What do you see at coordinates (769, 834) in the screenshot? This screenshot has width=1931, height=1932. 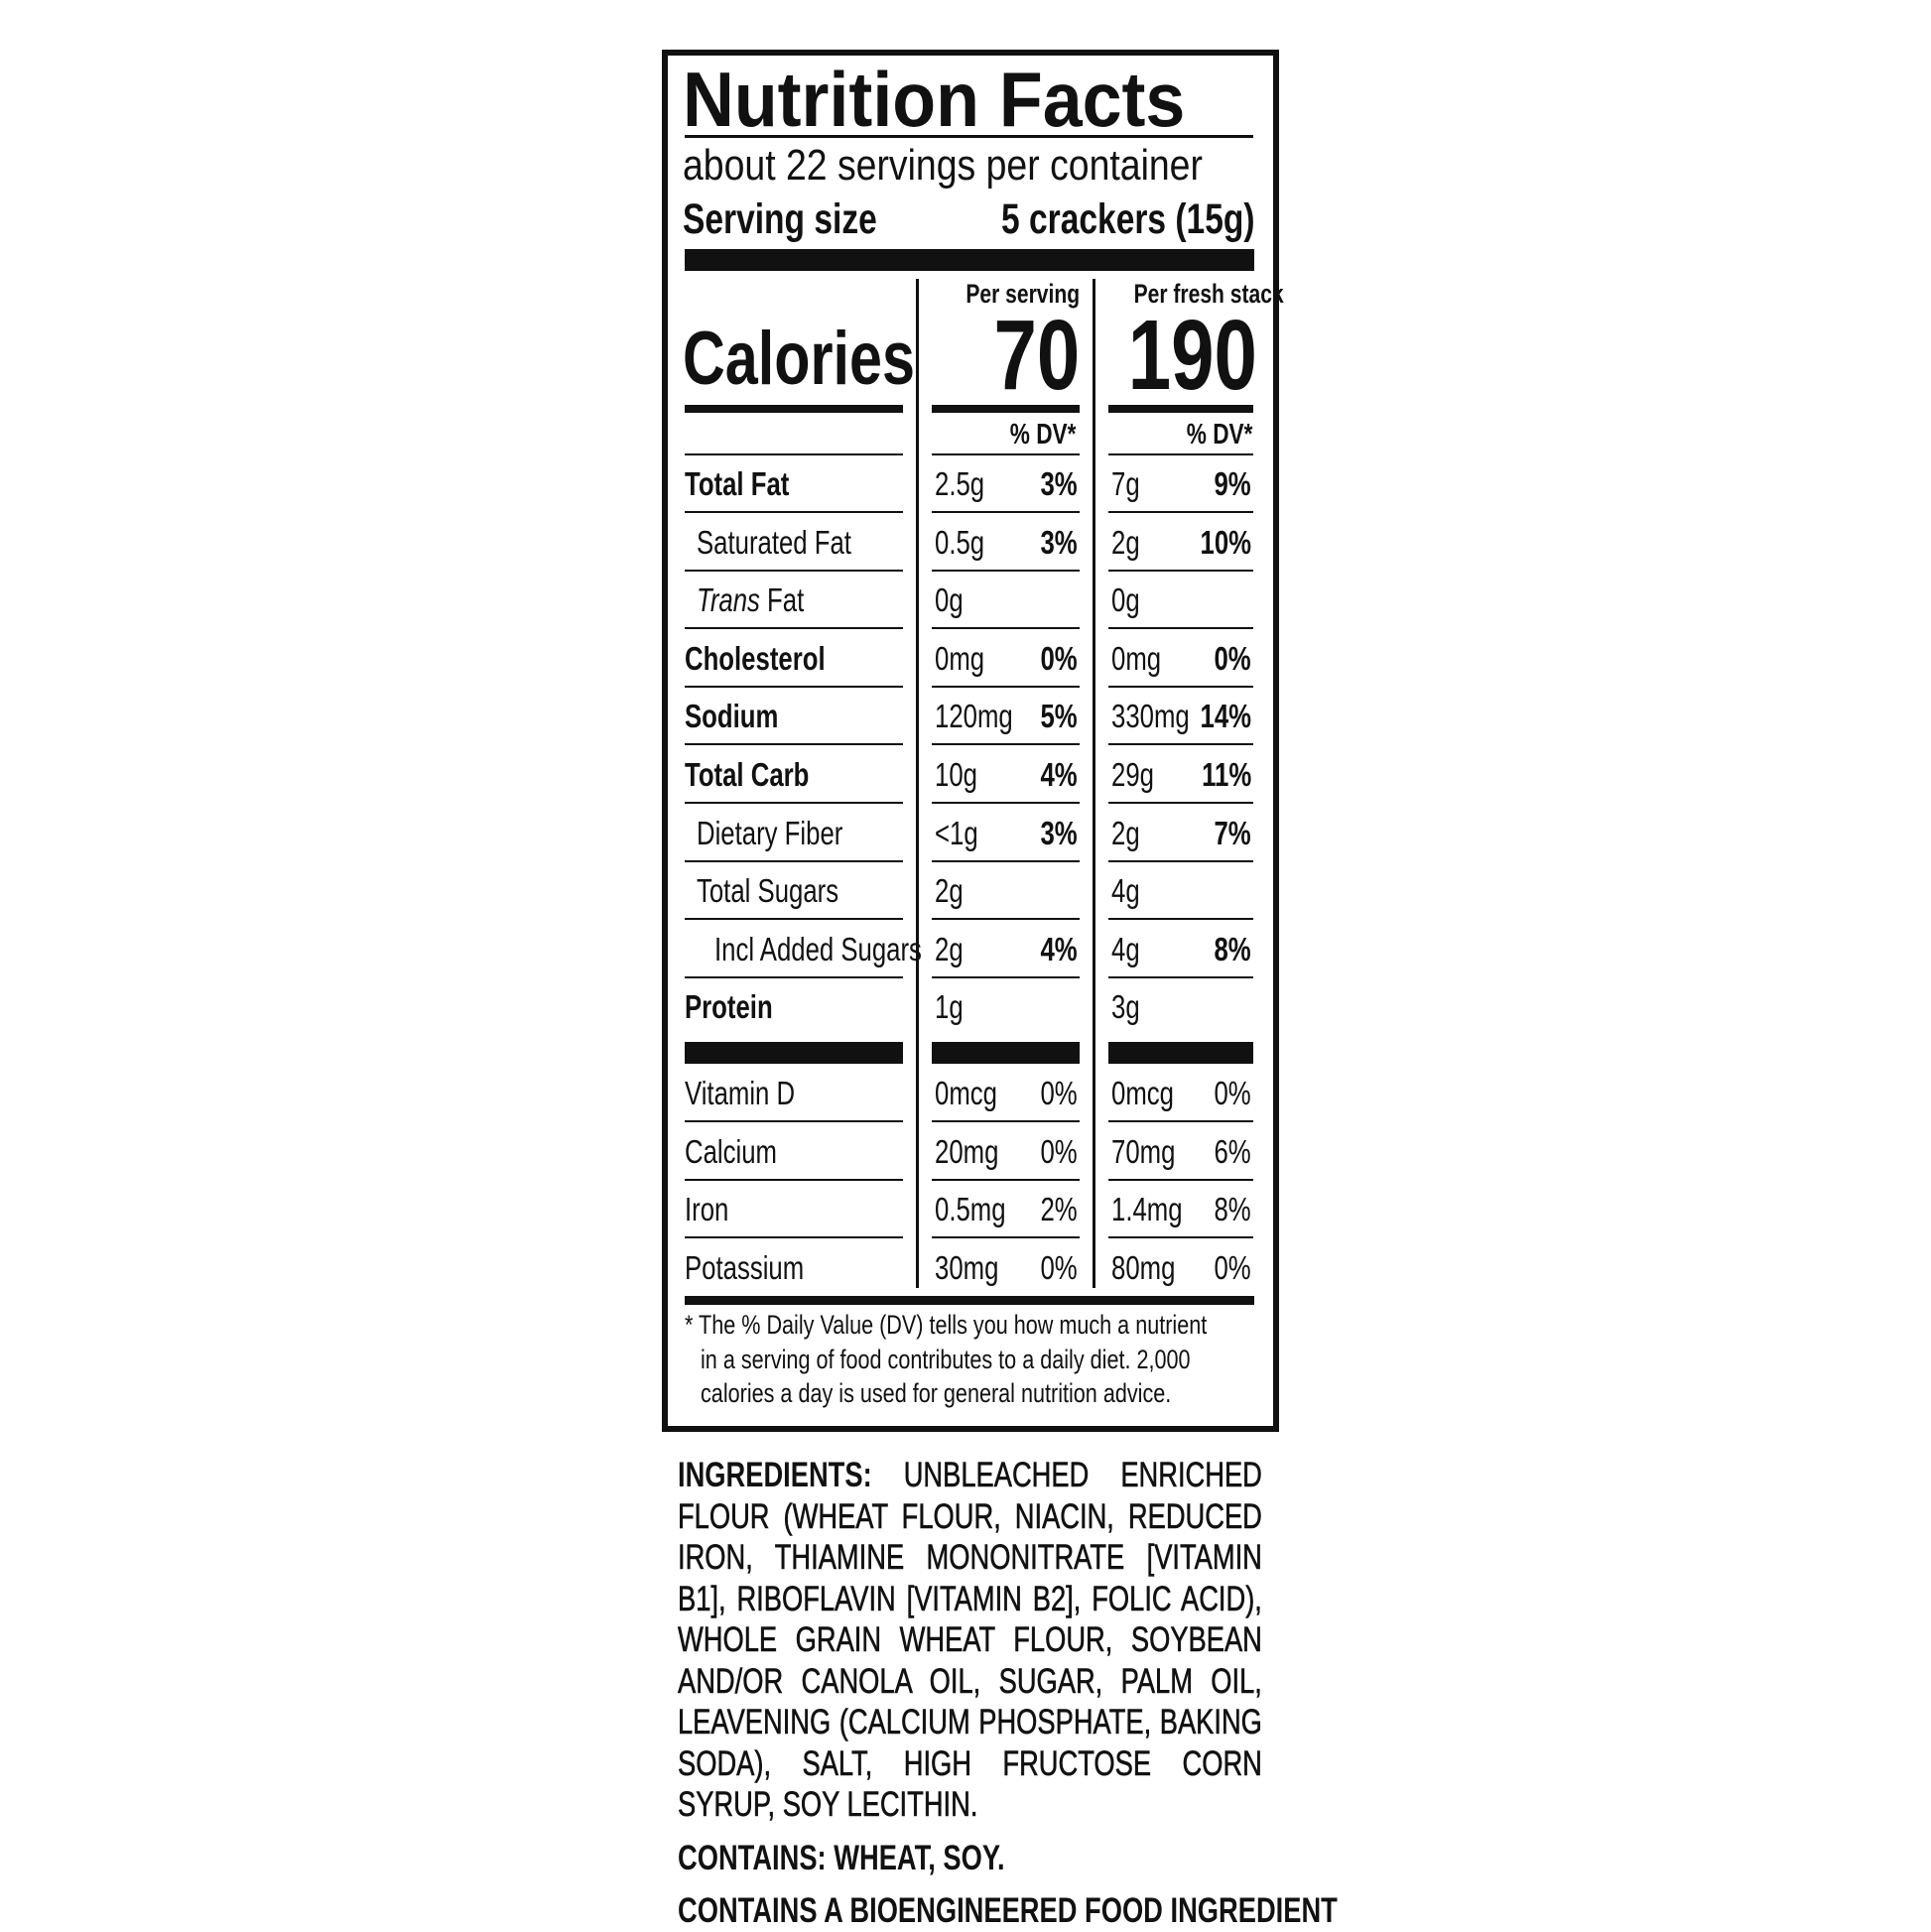 I see `nutrient-name: Dietary Fiber` at bounding box center [769, 834].